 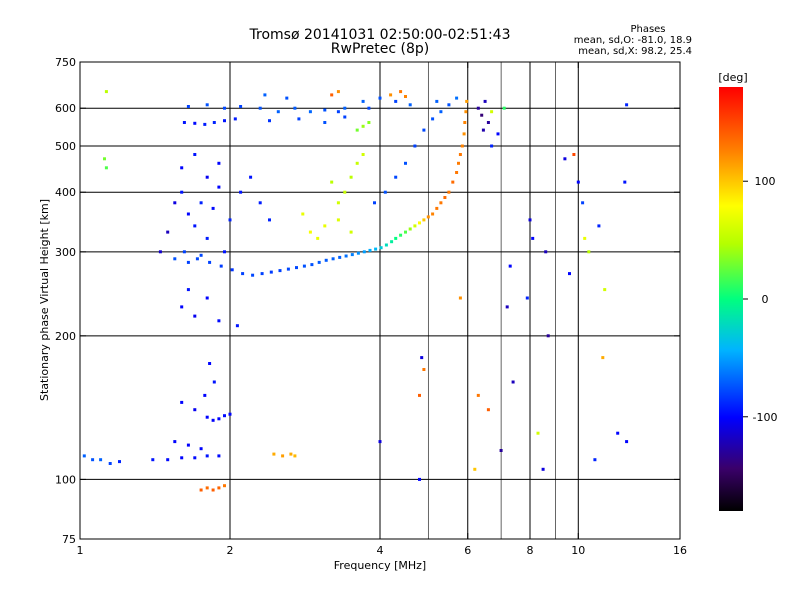 What do you see at coordinates (65, 479) in the screenshot?
I see `y-tick-label: 100` at bounding box center [65, 479].